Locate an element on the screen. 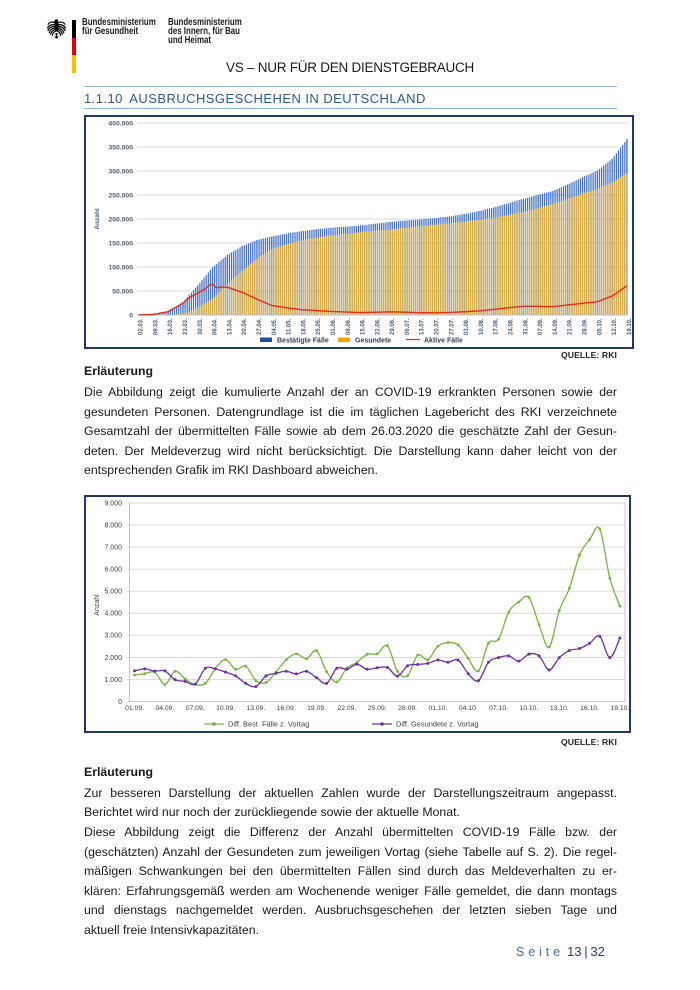  svg-text: 3.000 is located at coordinates (113, 636).